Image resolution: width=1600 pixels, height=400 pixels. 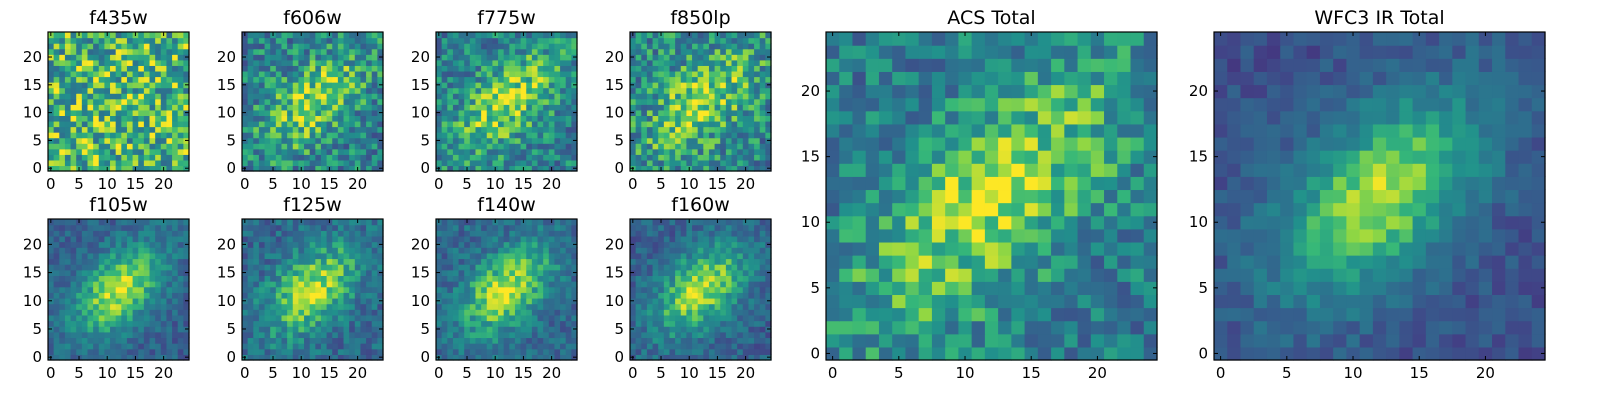 I want to click on x-tick-label: 20, so click(x=1097, y=373).